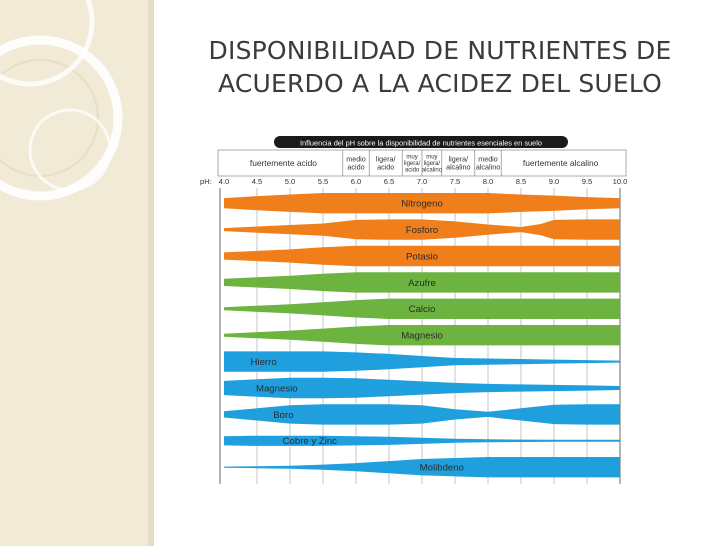 The image size is (728, 546). Describe the element at coordinates (620, 181) in the screenshot. I see `ph-tick-label: 10.0` at that location.